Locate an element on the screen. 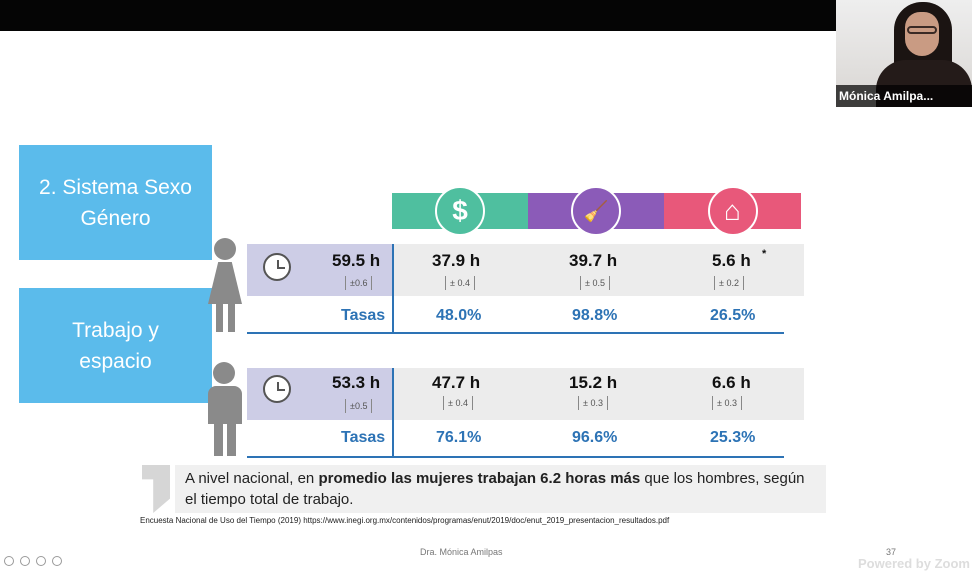 This screenshot has height=571, width=972. section-title-line2: Género is located at coordinates (115, 218).